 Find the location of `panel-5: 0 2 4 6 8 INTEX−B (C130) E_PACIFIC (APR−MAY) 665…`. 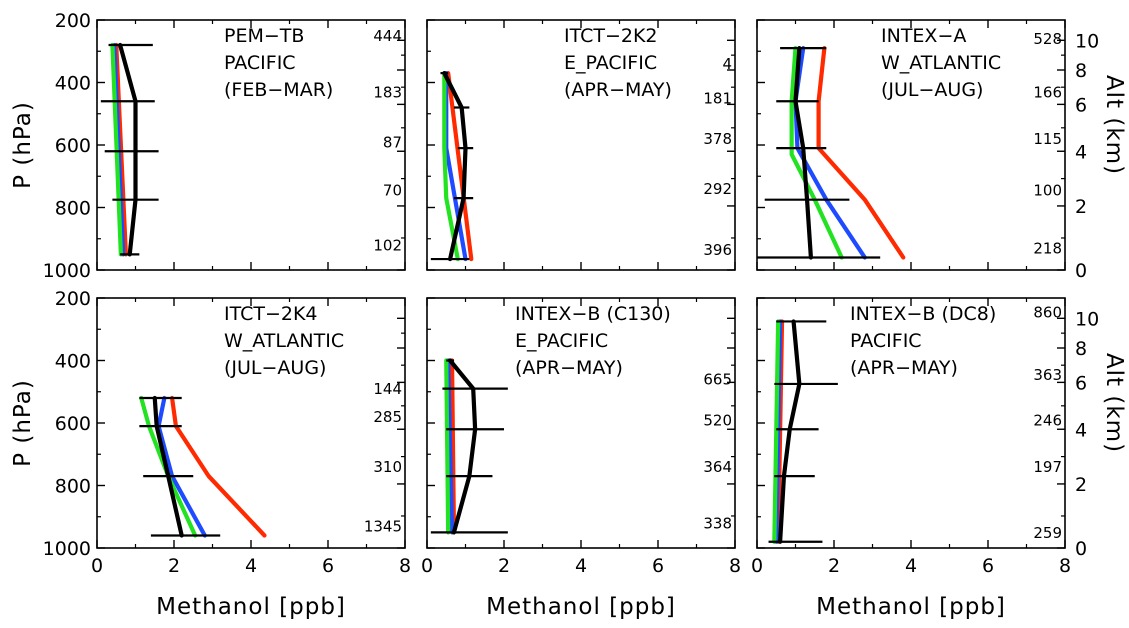

panel-5: 0 2 4 6 8 INTEX−B (C130) E_PACIFIC (APR−MAY) 665… is located at coordinates (581, 458).